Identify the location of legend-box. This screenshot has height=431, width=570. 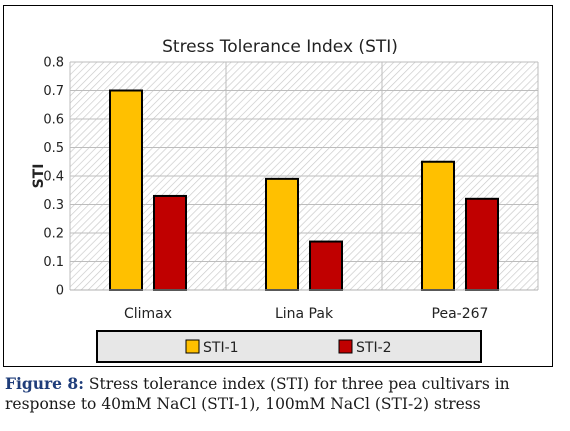
(289, 346).